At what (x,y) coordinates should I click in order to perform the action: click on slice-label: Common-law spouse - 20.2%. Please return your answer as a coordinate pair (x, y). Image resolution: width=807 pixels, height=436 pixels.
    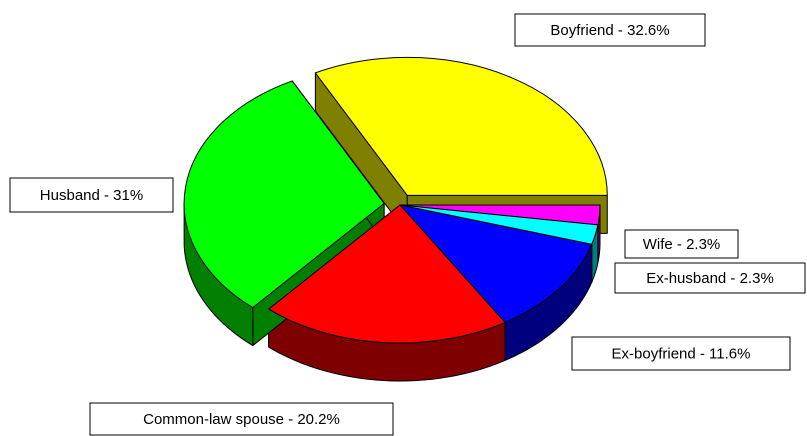
    Looking at the image, I should click on (241, 419).